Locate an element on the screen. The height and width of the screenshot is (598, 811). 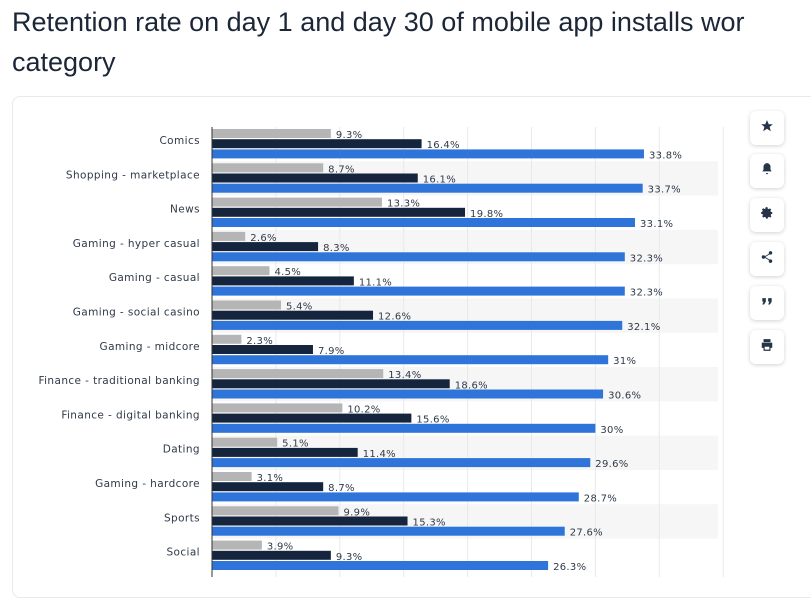
data-label-day1: 31% is located at coordinates (624, 361).